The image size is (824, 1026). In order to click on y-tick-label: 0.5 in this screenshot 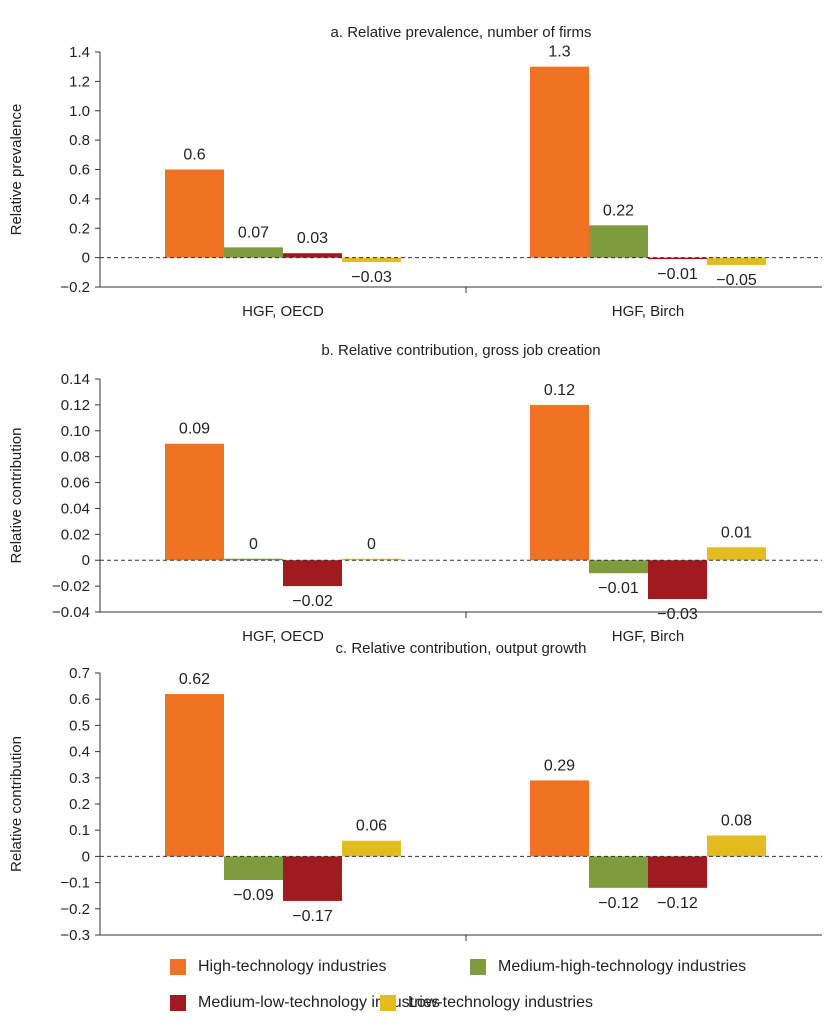, I will do `click(79, 725)`.